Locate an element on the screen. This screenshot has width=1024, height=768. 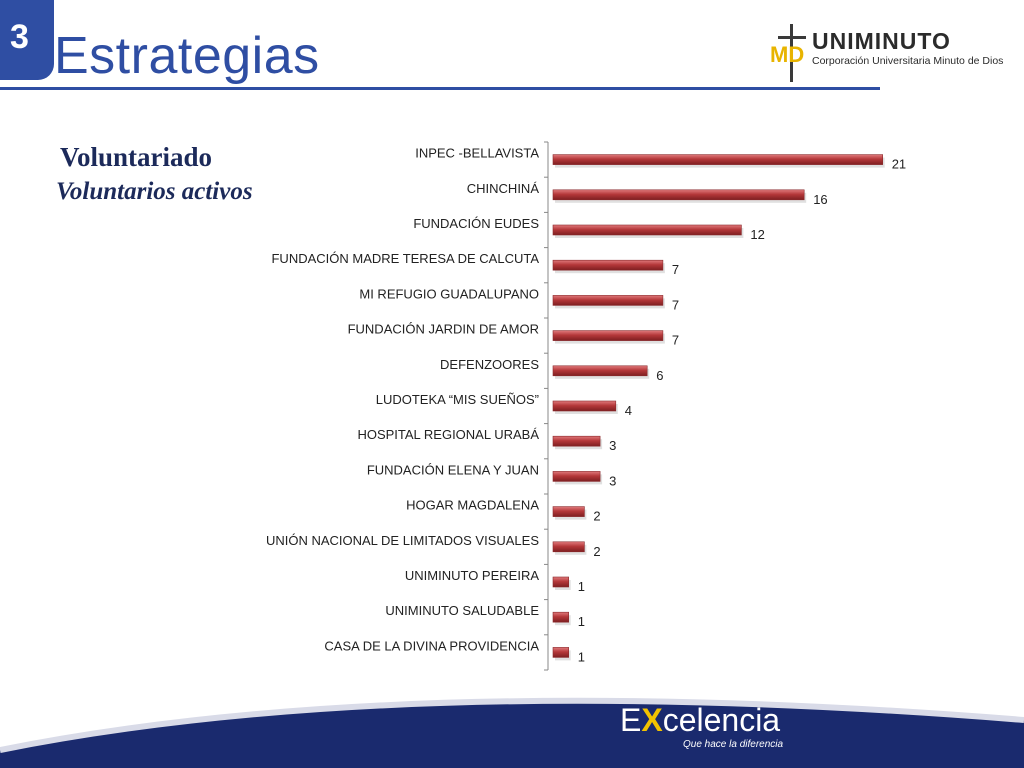
value-label: 16 is located at coordinates (820, 199).